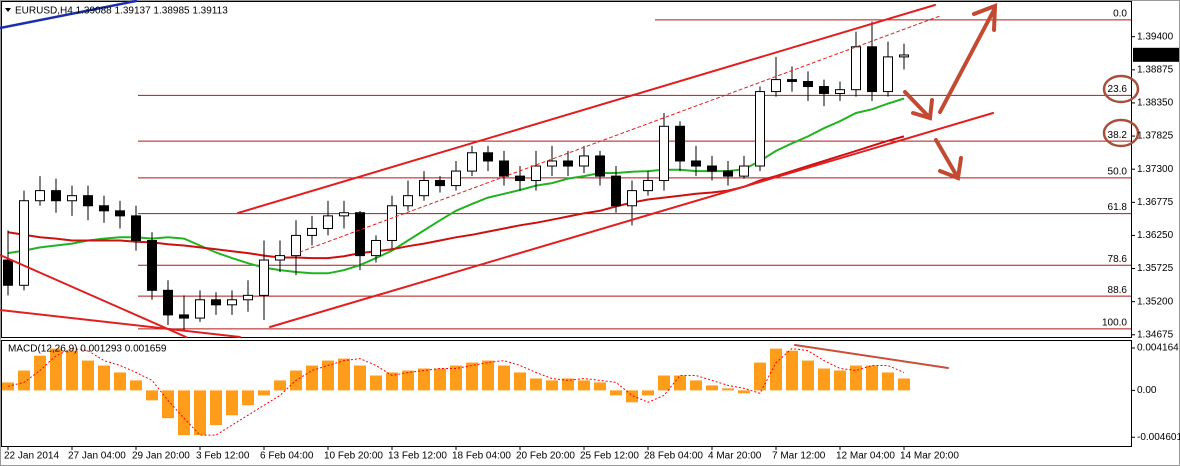 This screenshot has width=1180, height=466. What do you see at coordinates (1155, 301) in the screenshot?
I see `y-tick-label: 1.35200` at bounding box center [1155, 301].